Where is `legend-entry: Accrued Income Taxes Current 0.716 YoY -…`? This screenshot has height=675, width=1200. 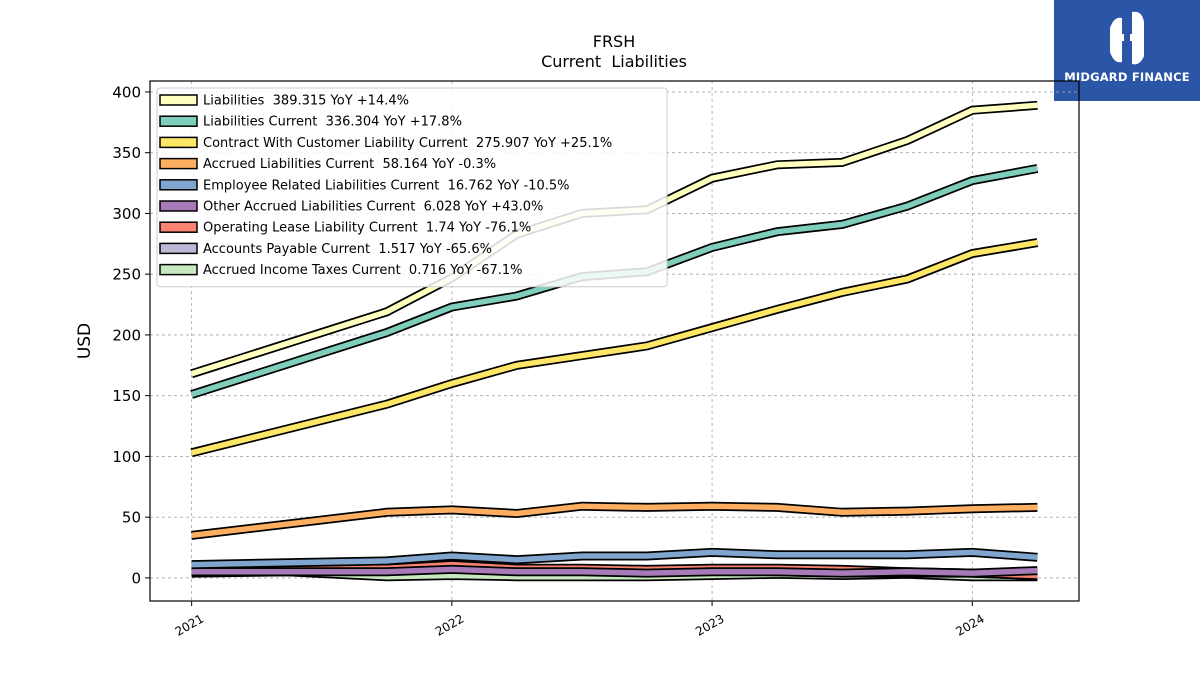
legend-entry: Accrued Income Taxes Current 0.716 YoY -… is located at coordinates (363, 270).